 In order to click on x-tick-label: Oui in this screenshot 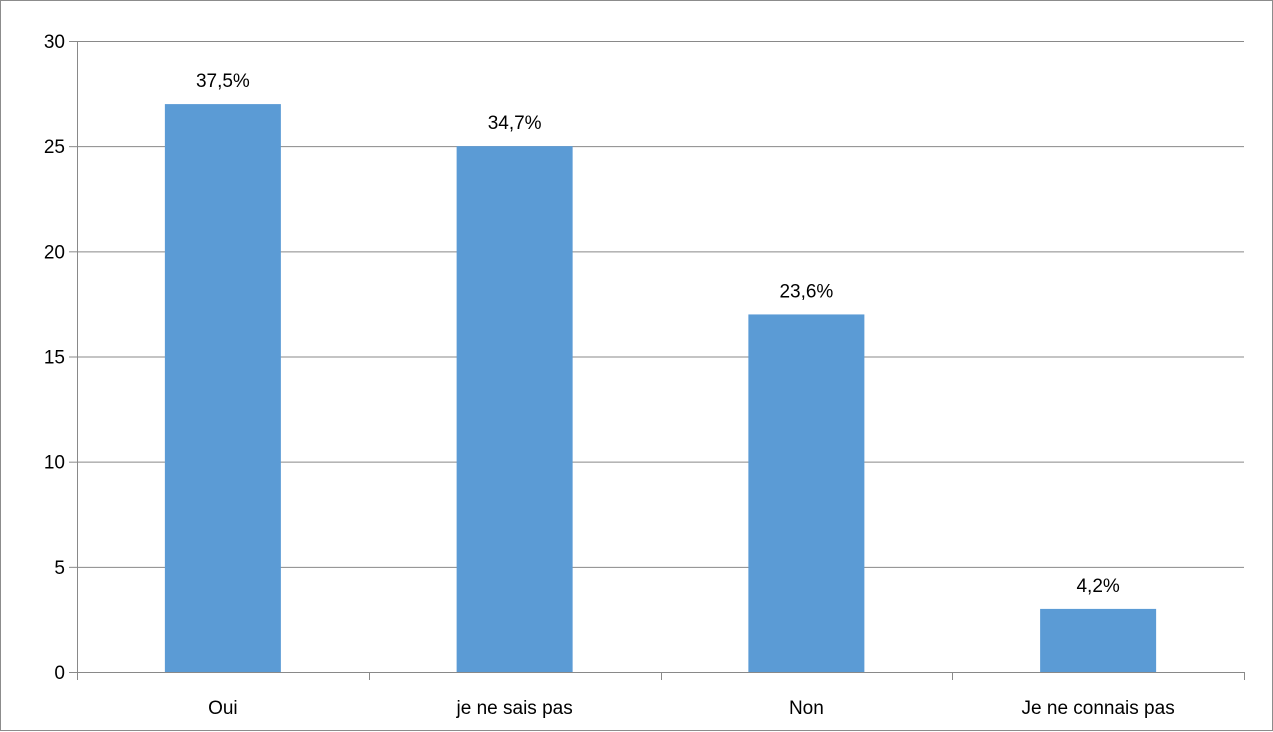, I will do `click(223, 708)`.